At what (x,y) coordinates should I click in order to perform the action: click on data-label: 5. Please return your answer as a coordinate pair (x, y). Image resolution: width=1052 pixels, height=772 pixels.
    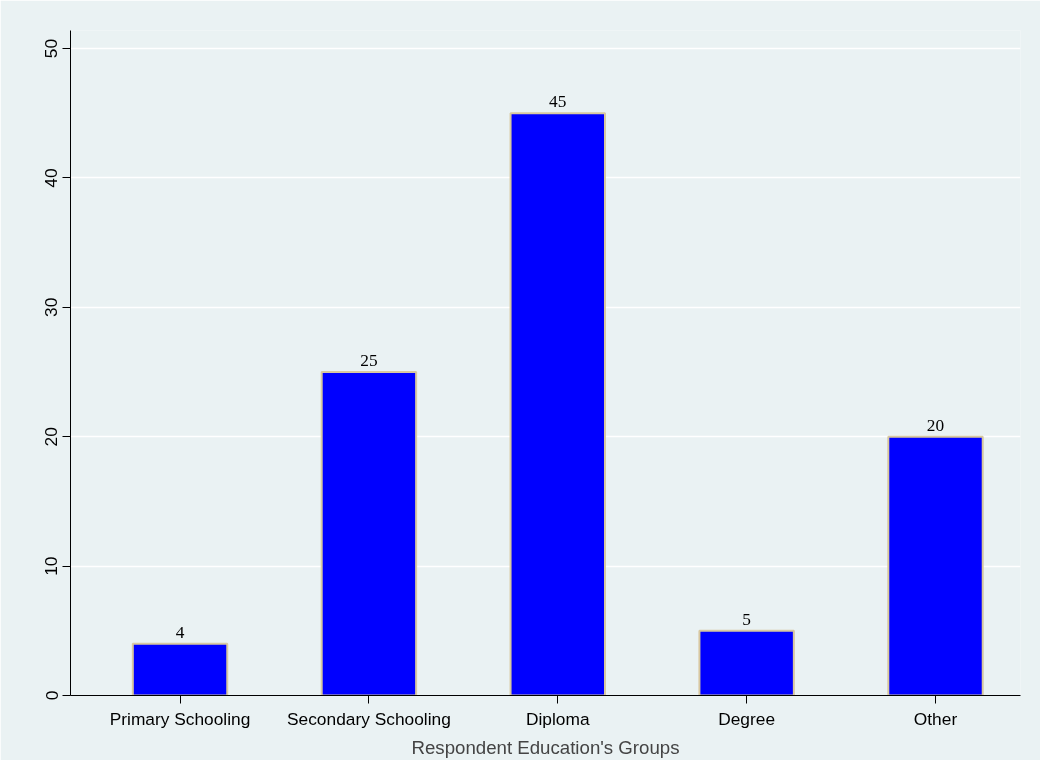
    Looking at the image, I should click on (746, 619).